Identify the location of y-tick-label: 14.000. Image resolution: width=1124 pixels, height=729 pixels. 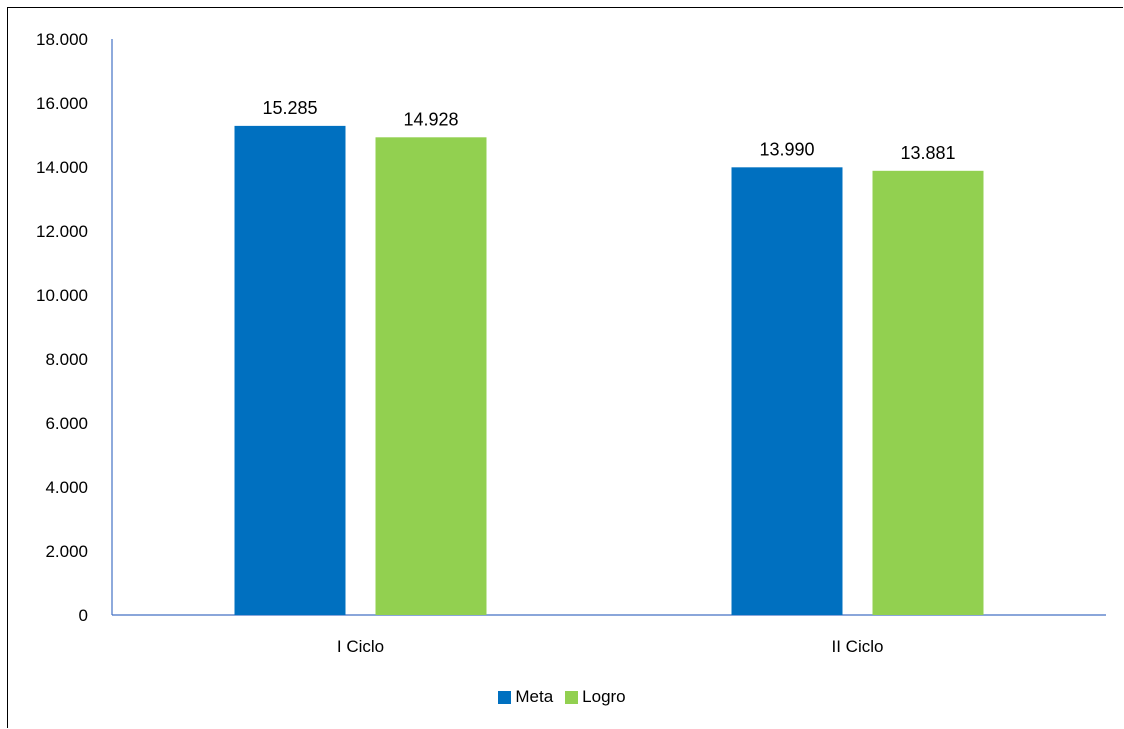
(62, 167).